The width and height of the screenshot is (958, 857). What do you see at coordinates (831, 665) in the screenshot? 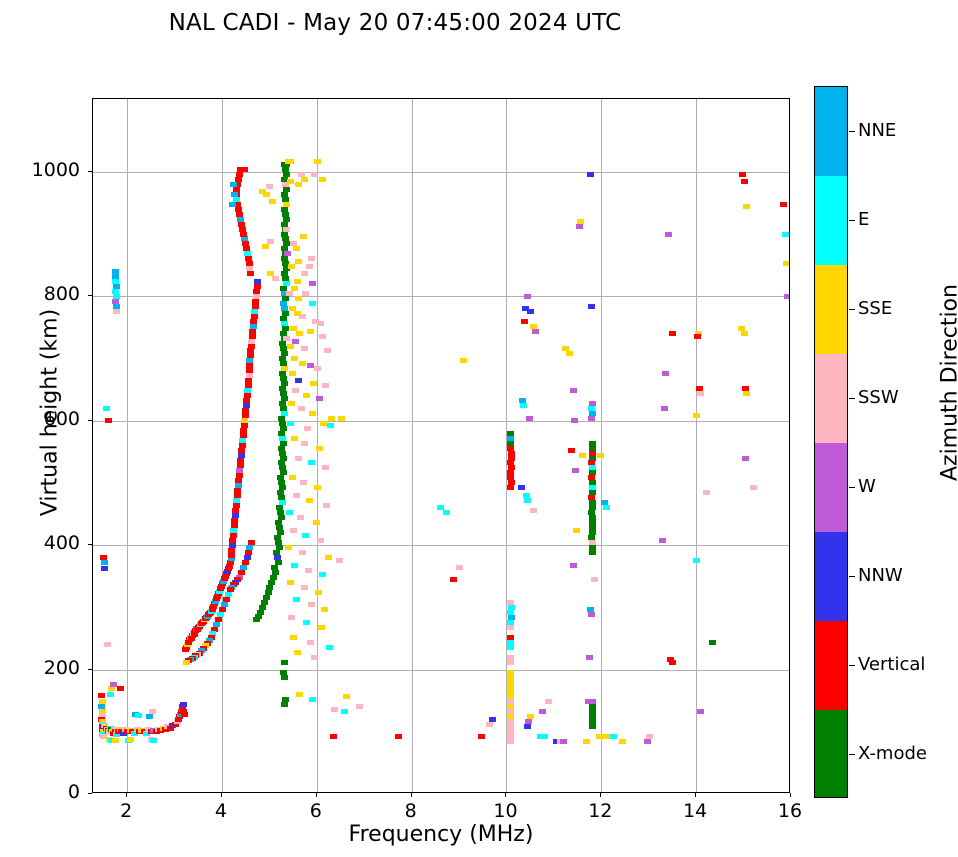
I see `colorbar-segment-vertical` at bounding box center [831, 665].